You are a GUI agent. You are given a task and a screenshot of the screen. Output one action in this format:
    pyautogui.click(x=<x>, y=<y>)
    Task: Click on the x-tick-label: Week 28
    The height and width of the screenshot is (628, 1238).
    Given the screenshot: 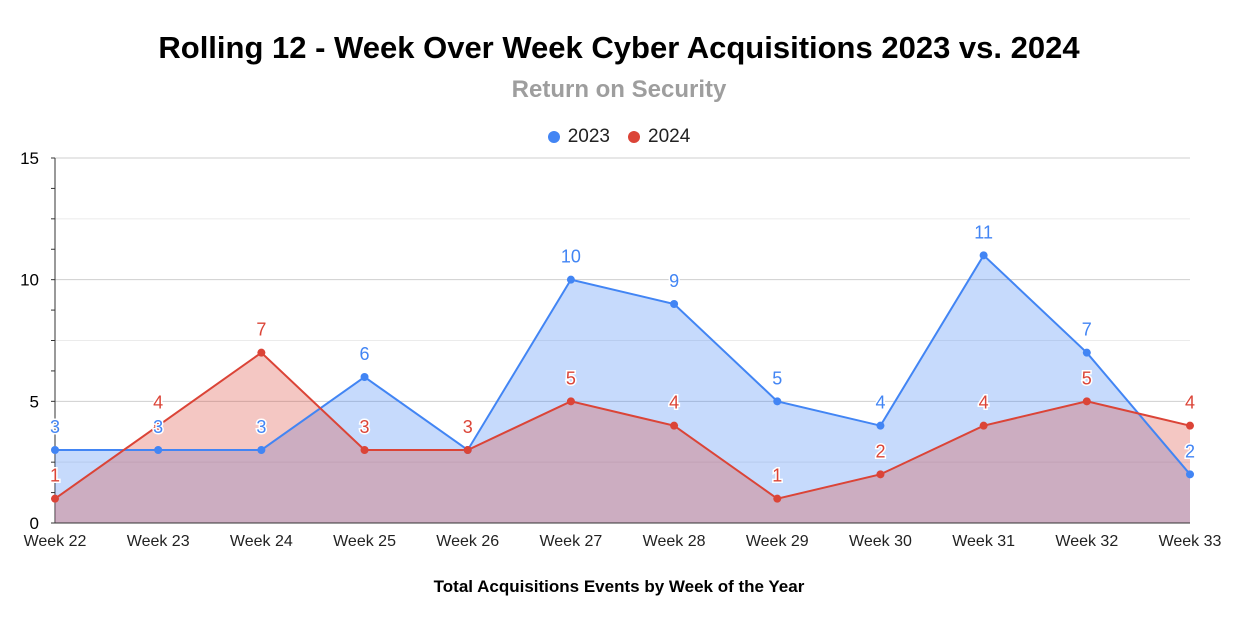 What is the action you would take?
    pyautogui.click(x=674, y=541)
    